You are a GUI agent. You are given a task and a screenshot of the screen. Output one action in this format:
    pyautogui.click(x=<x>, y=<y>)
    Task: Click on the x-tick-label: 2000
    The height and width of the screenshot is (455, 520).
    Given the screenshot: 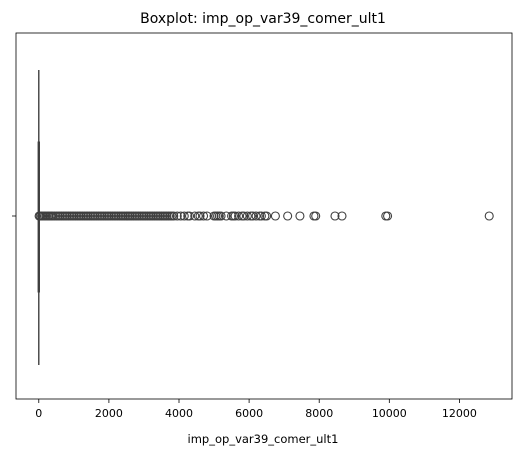 What is the action you would take?
    pyautogui.click(x=109, y=413)
    